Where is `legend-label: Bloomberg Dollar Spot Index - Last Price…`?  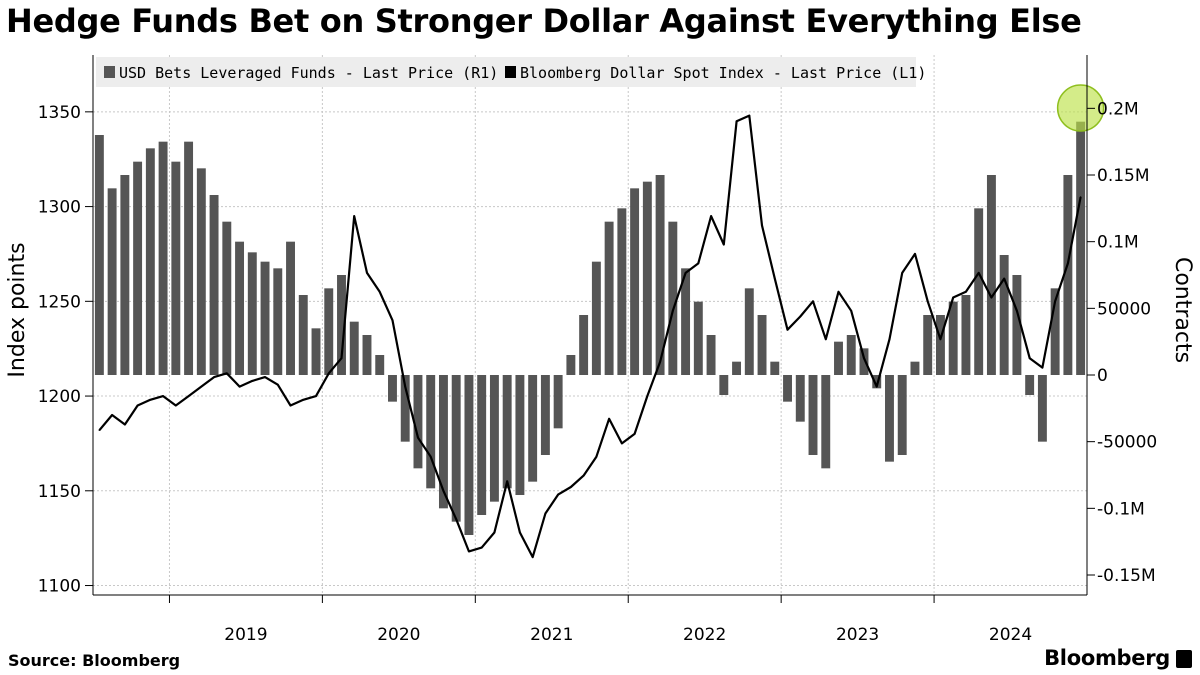
legend-label: Bloomberg Dollar Spot Index - Last Price… is located at coordinates (723, 73).